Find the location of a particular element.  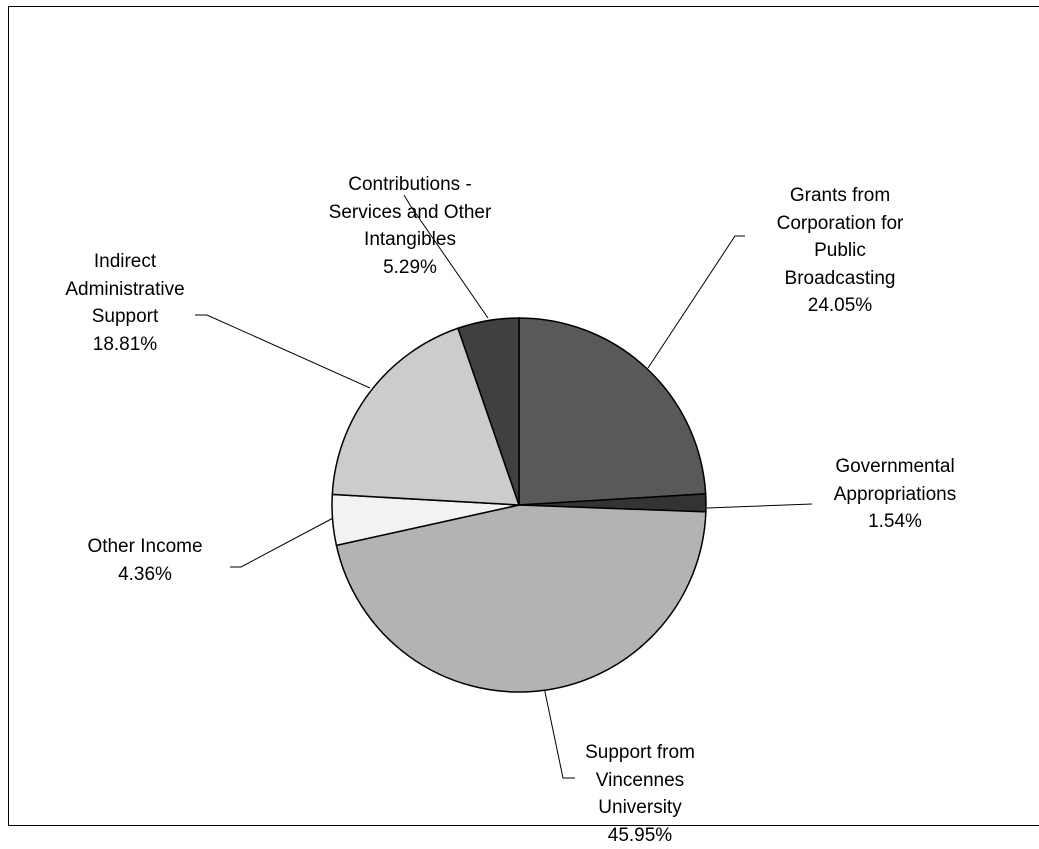

category-label: Indirect Administrative Support is located at coordinates (125, 289).